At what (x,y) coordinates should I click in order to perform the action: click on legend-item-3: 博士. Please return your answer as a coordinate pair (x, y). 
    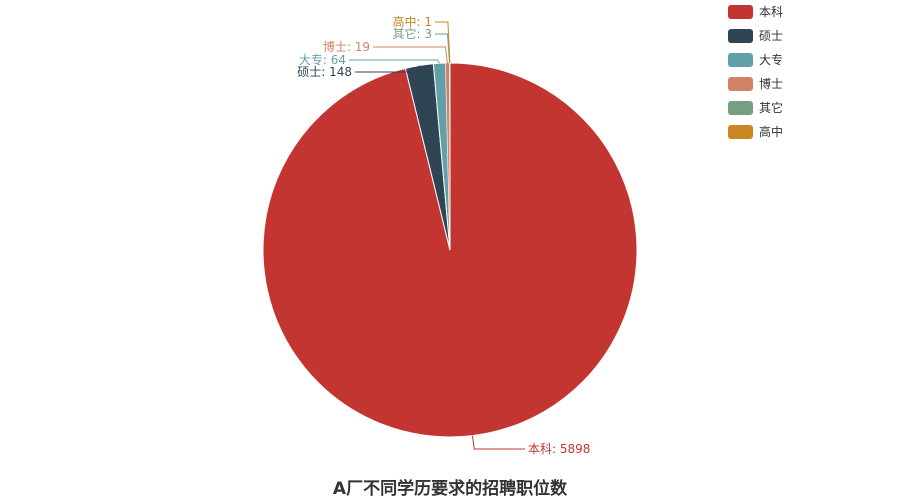
    Looking at the image, I should click on (755, 83).